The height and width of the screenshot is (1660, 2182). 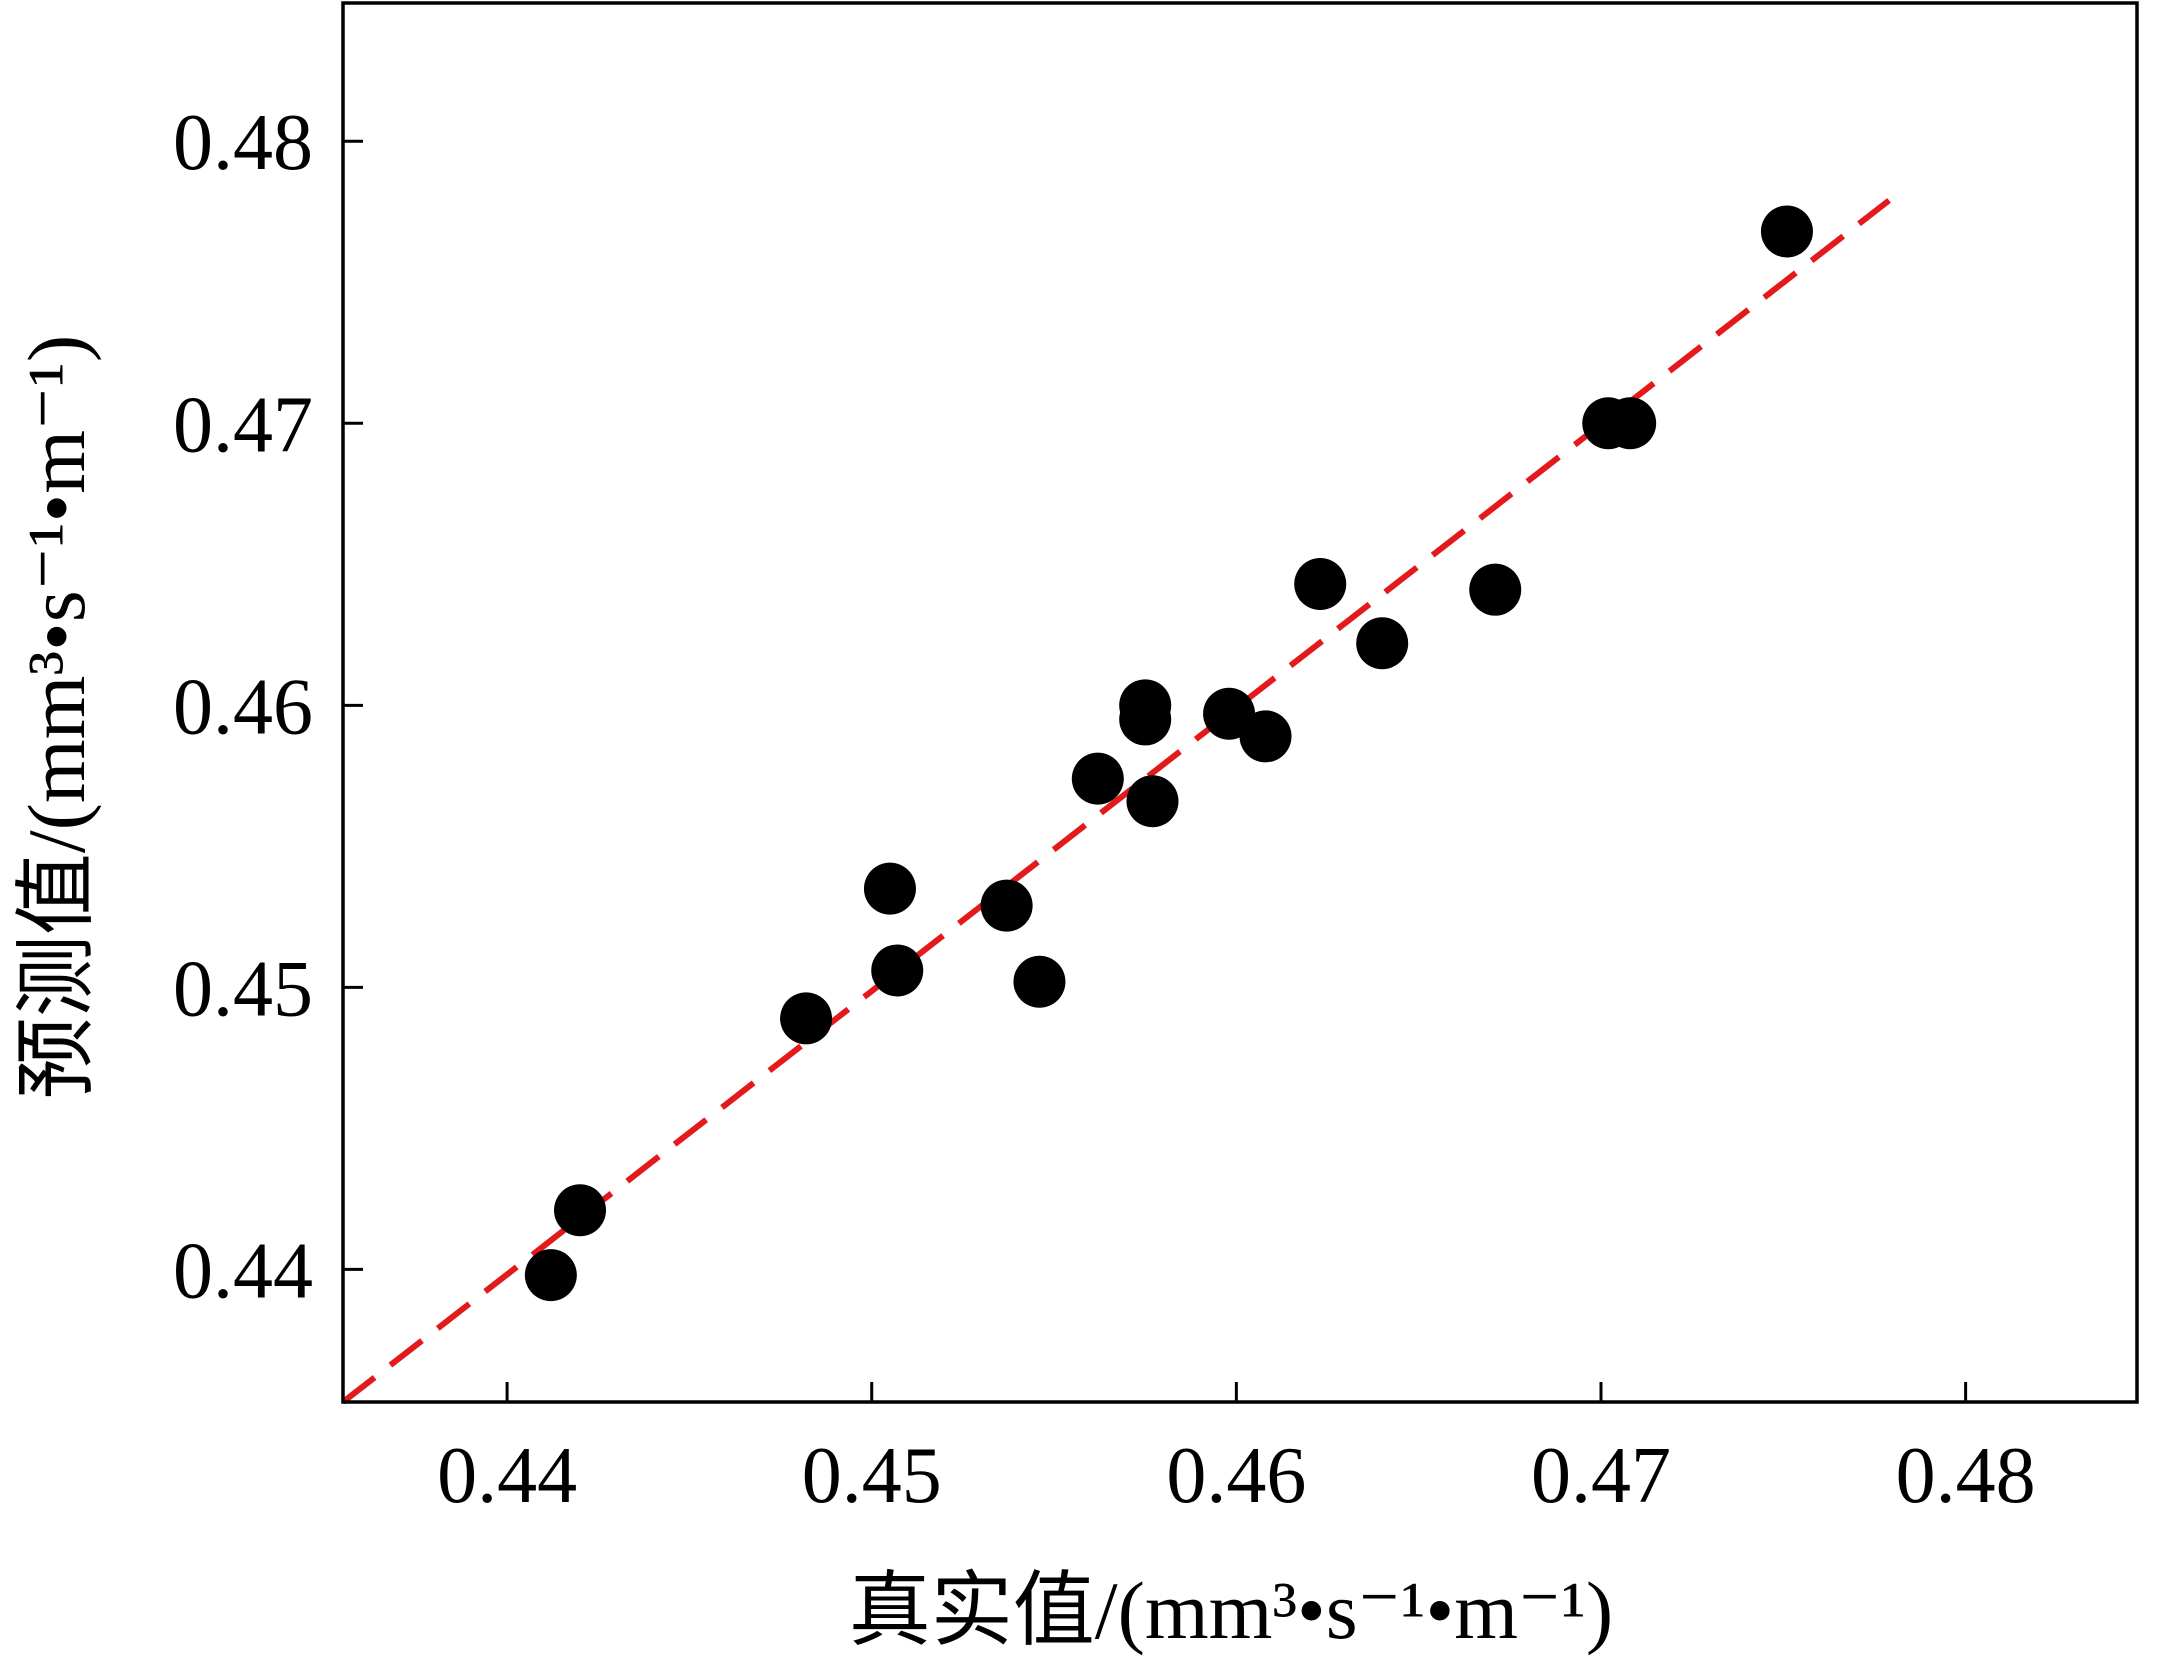 I want to click on y-tick-label: 0.48, so click(x=243, y=143).